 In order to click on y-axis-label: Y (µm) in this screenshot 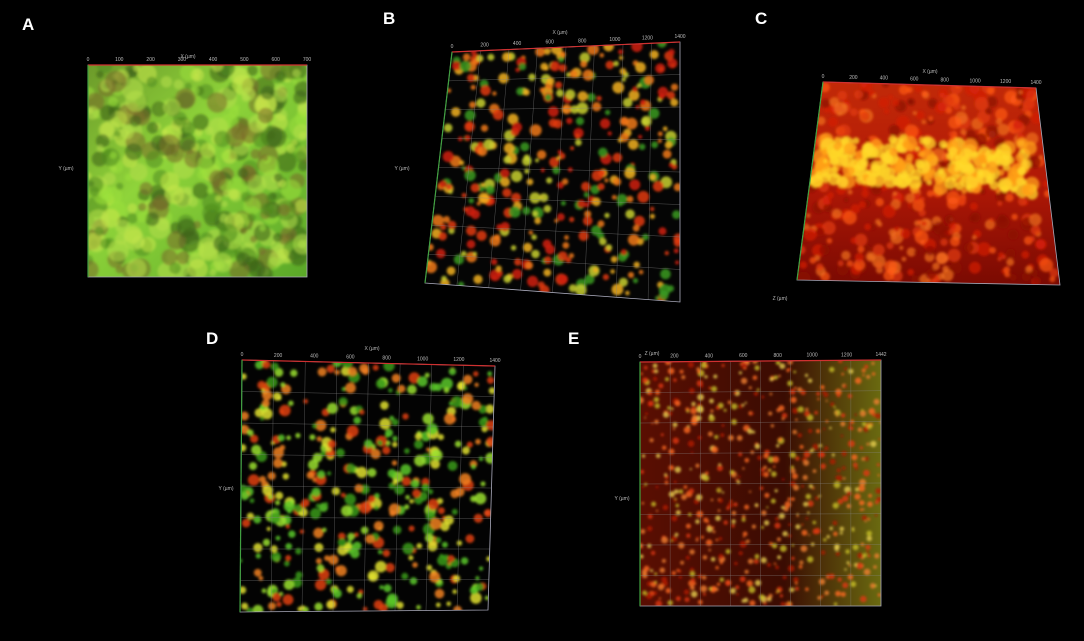, I will do `click(225, 489)`.